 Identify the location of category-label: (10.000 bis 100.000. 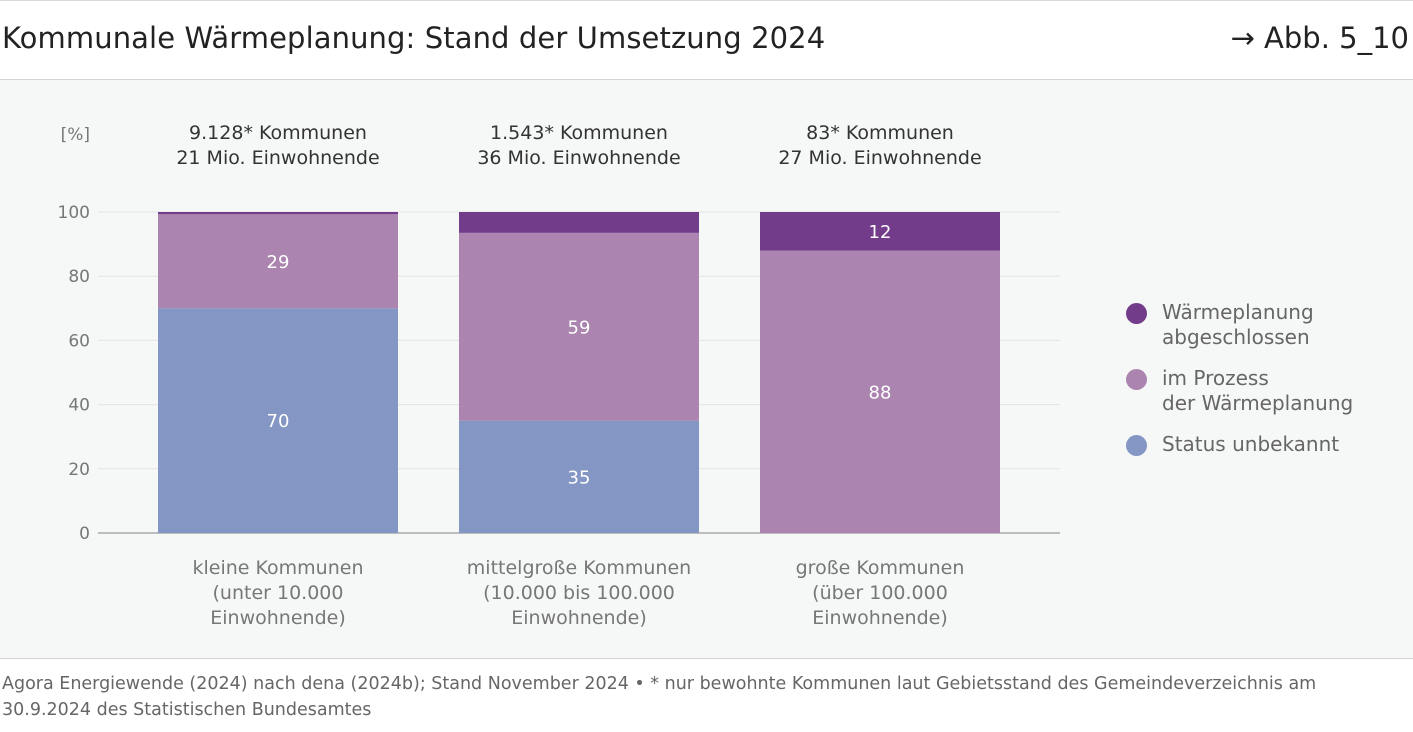
(579, 593).